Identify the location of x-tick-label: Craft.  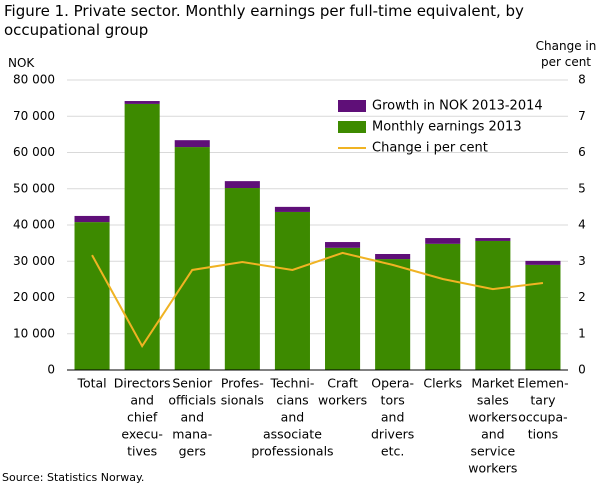
(342, 383).